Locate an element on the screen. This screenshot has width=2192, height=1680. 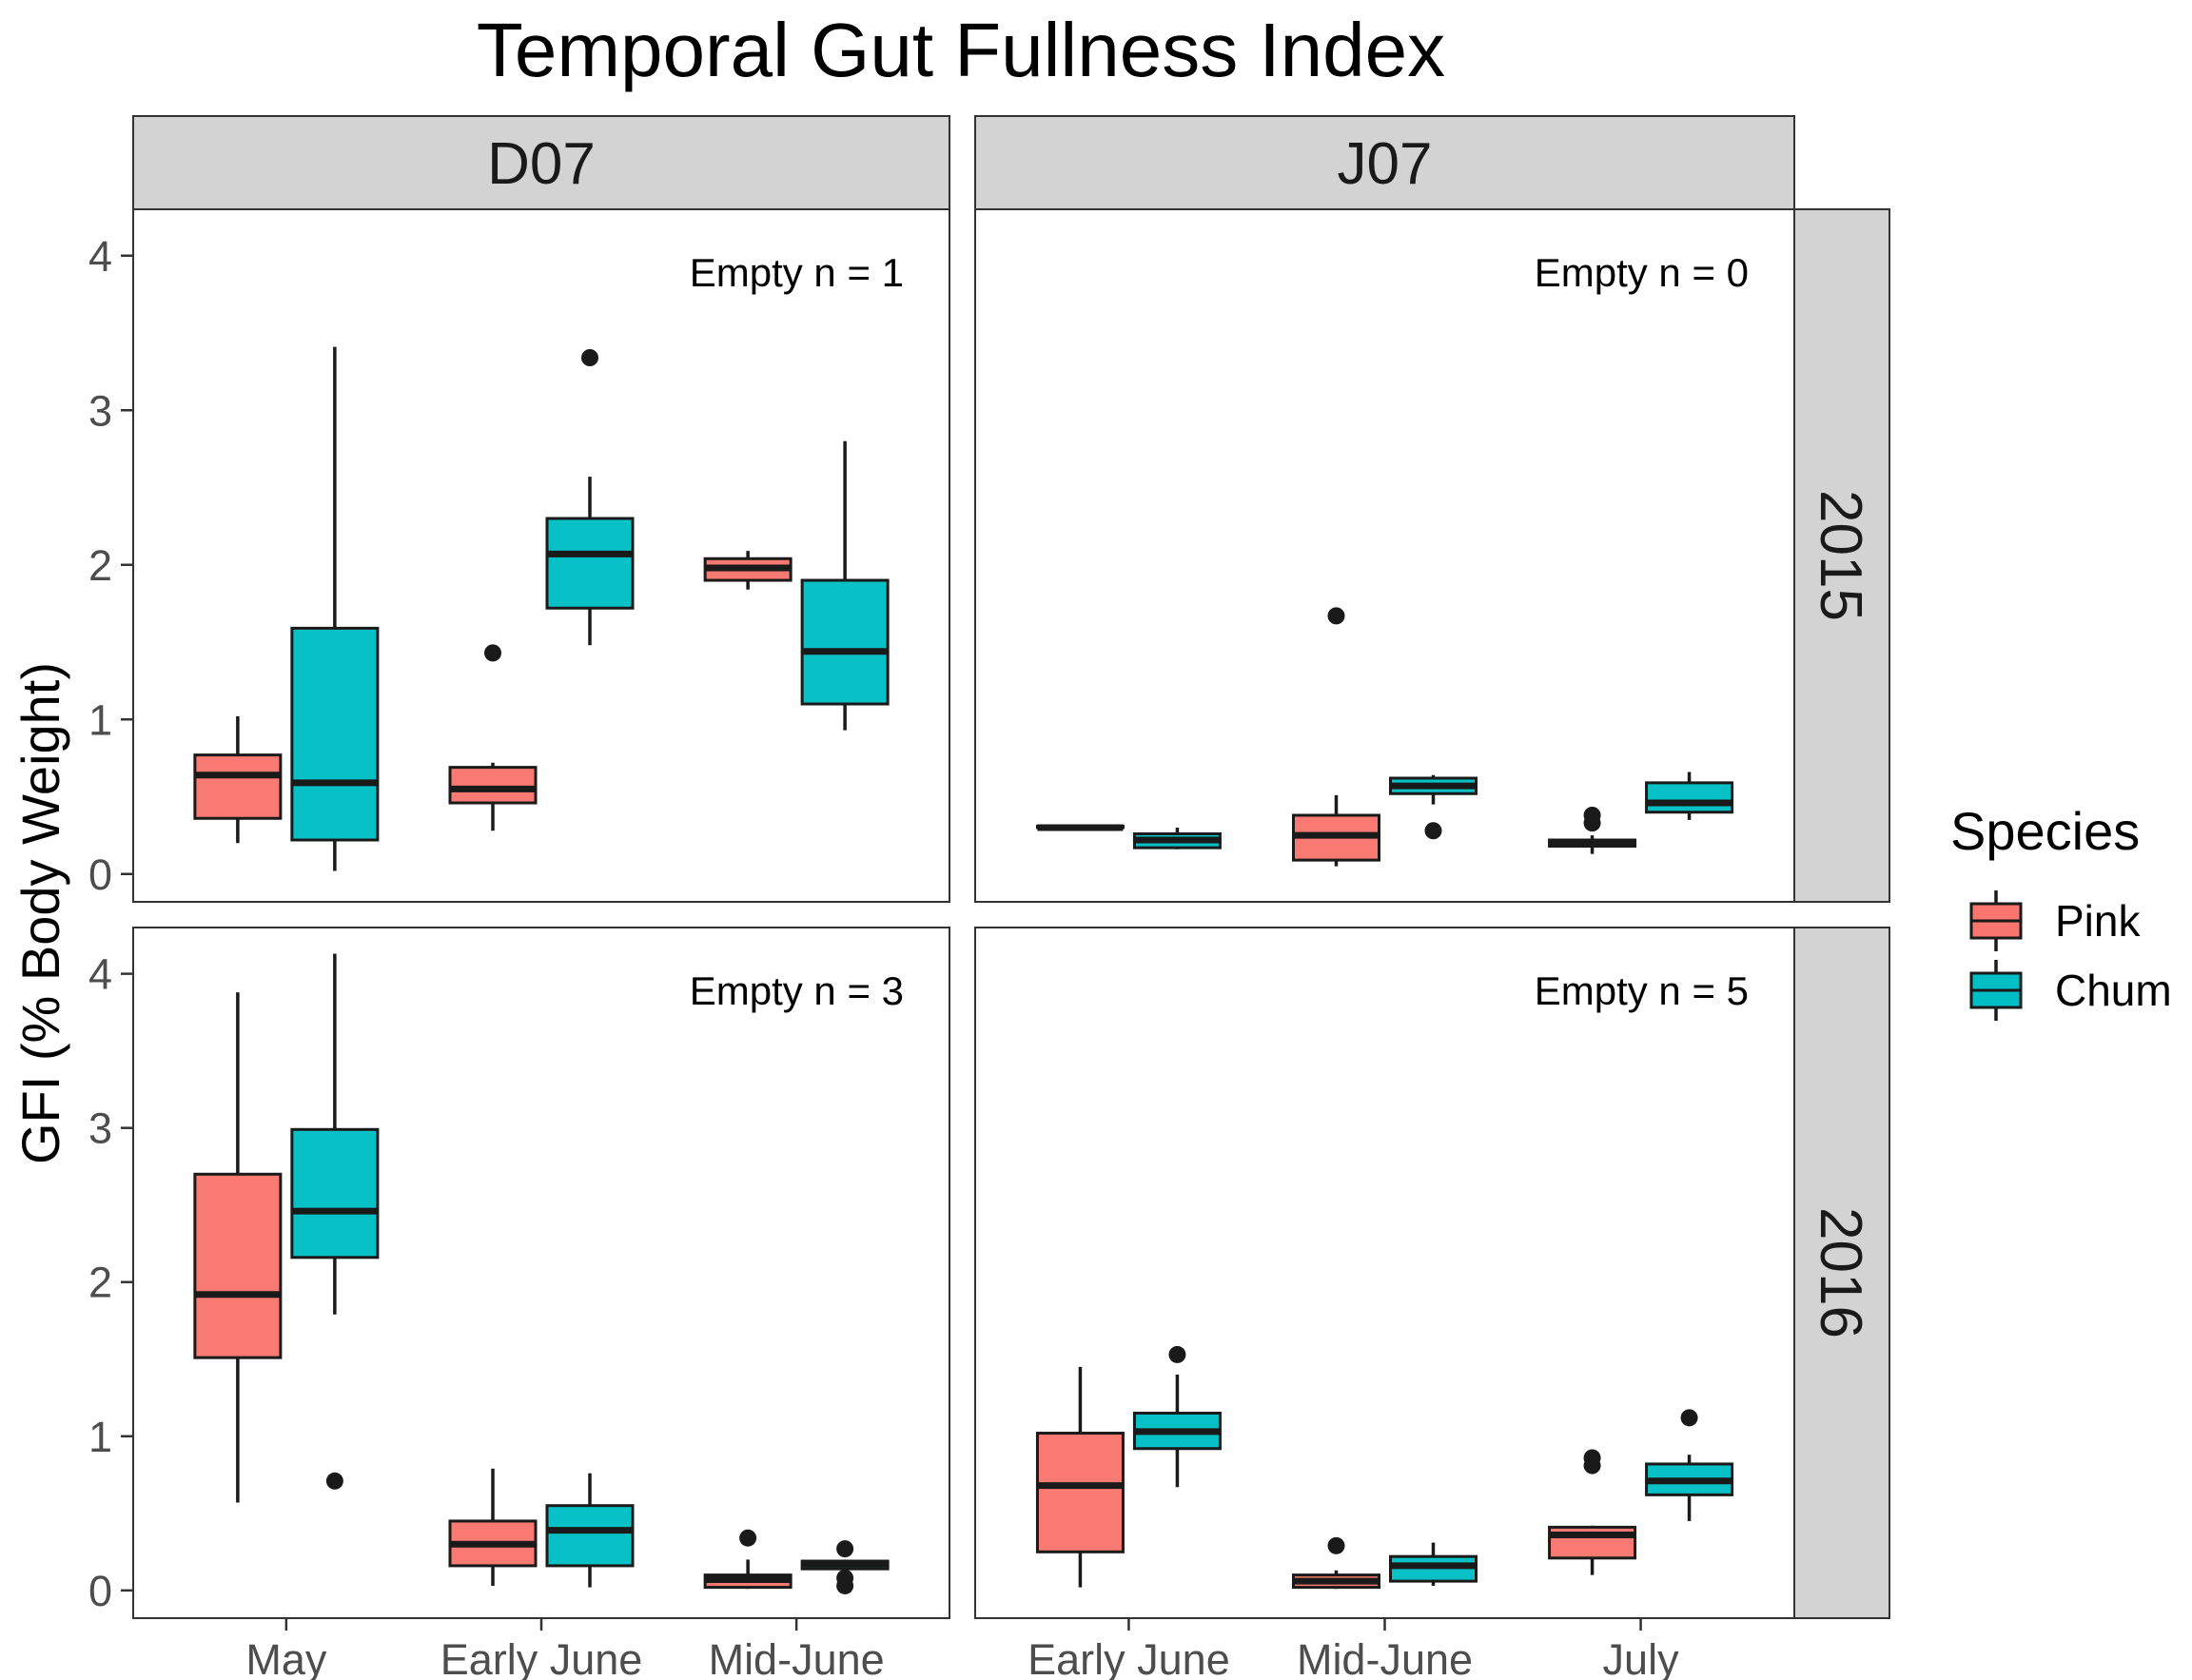
row-strip-label: 2016 is located at coordinates (1840, 1272).